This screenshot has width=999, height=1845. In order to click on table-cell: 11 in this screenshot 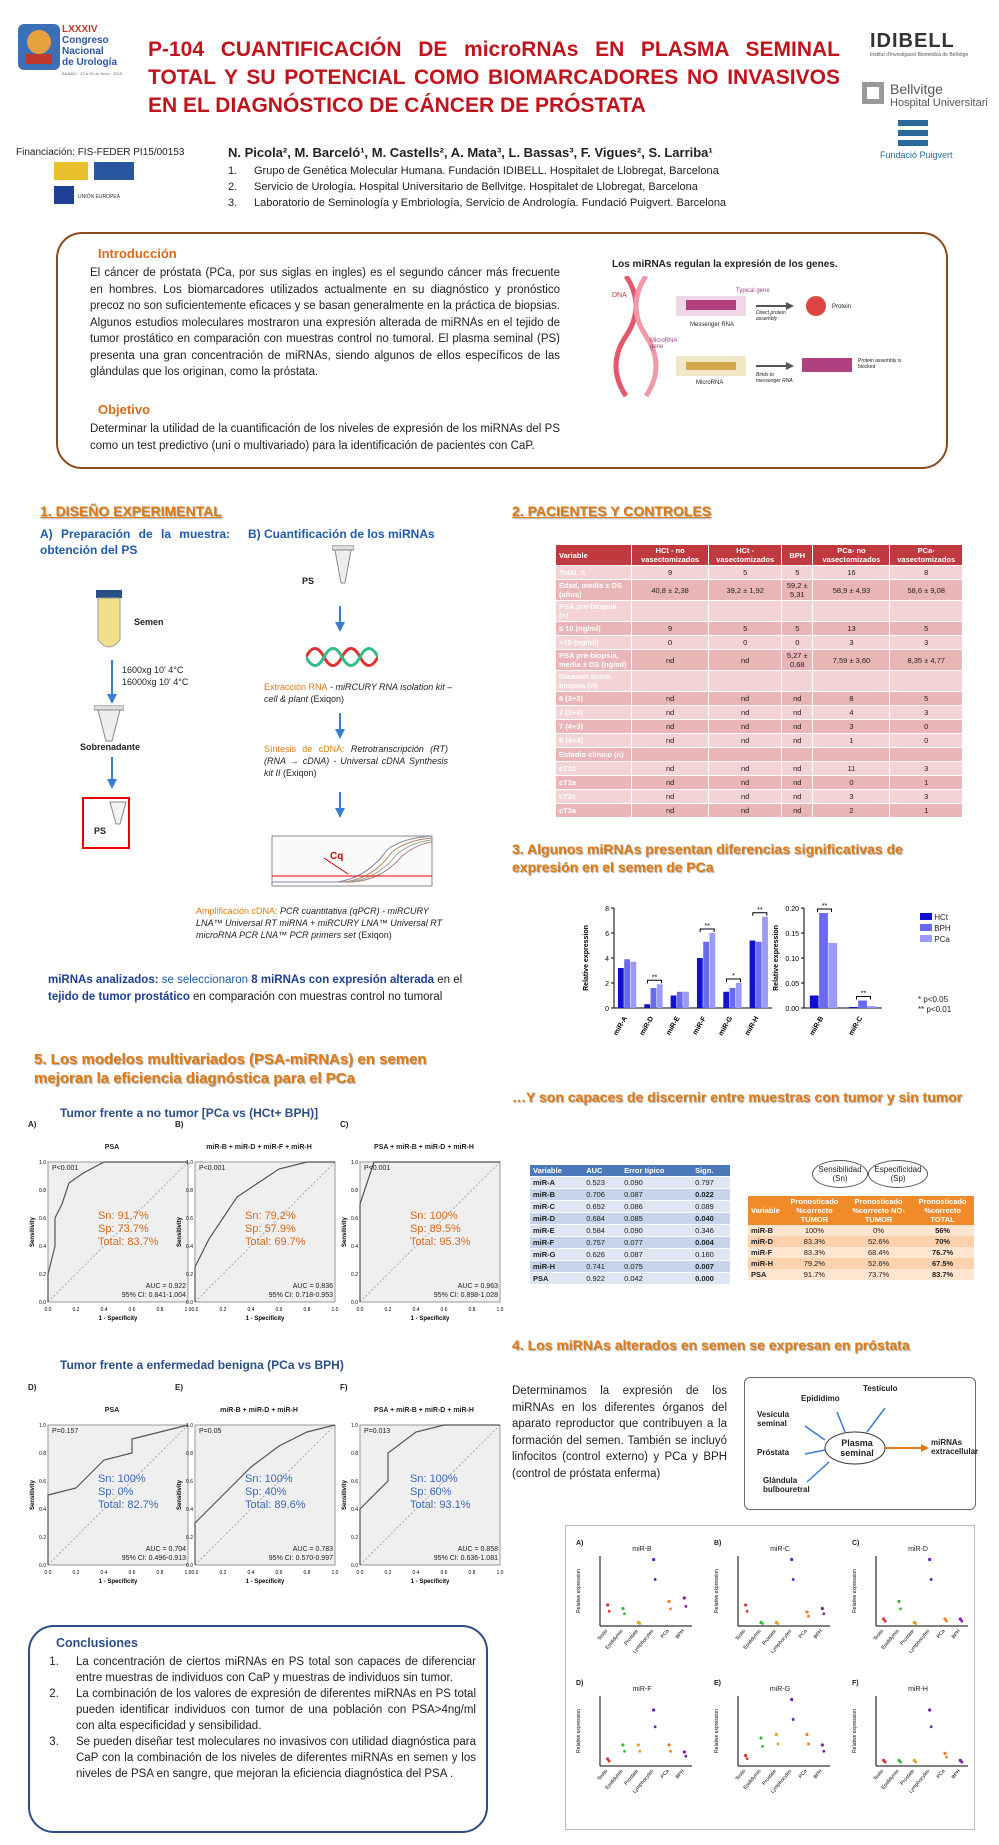, I will do `click(851, 768)`.